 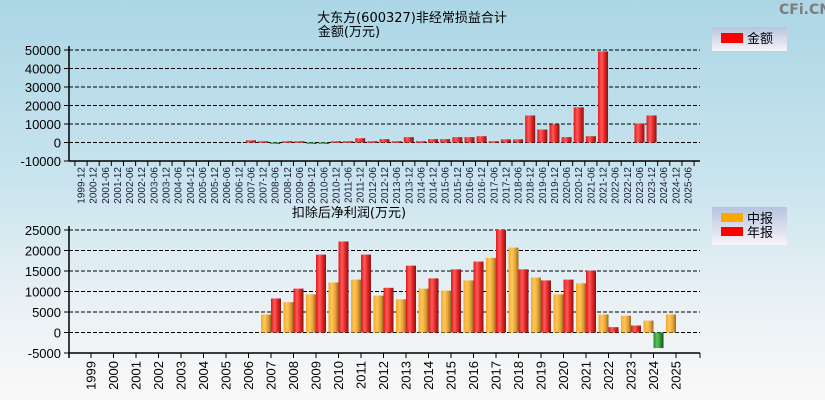 What do you see at coordinates (82, 185) in the screenshot?
I see `x-tick-label: 1999-12` at bounding box center [82, 185].